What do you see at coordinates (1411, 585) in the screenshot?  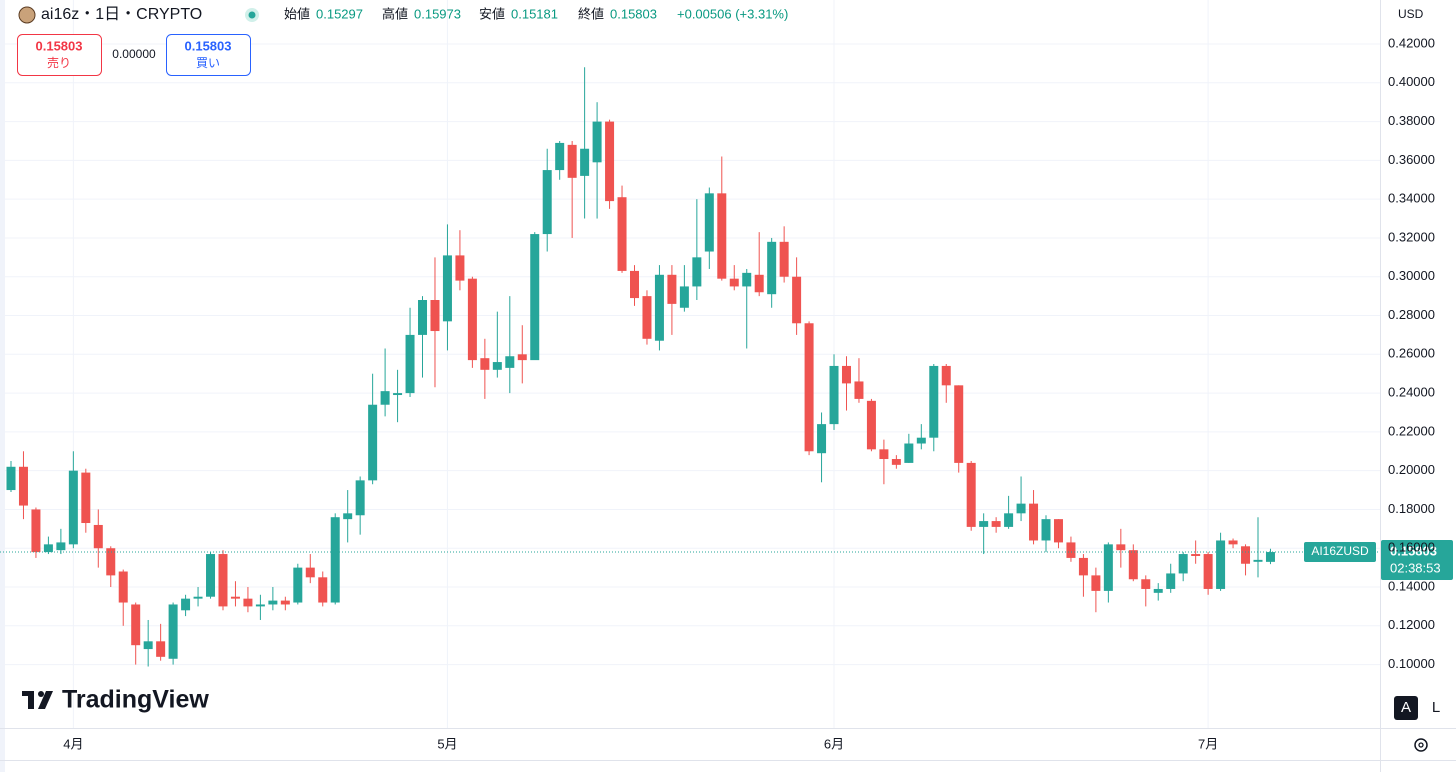 I see `y-tick-label: 0.14000` at bounding box center [1411, 585].